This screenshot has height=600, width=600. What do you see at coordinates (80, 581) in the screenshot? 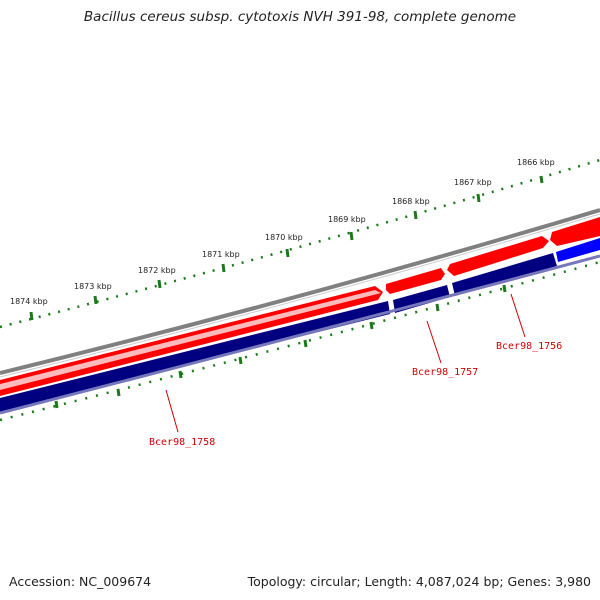
I see `accession-label: Accession: NC_009674` at bounding box center [80, 581].